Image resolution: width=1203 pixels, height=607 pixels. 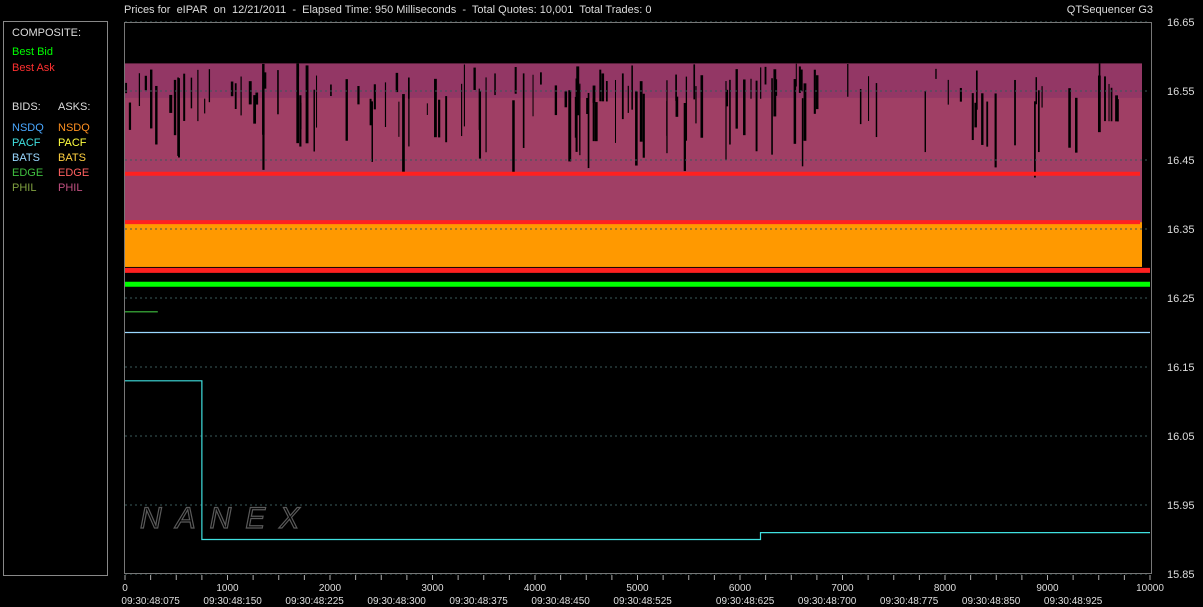 What do you see at coordinates (1181, 368) in the screenshot?
I see `y-tick-label: 16.15` at bounding box center [1181, 368].